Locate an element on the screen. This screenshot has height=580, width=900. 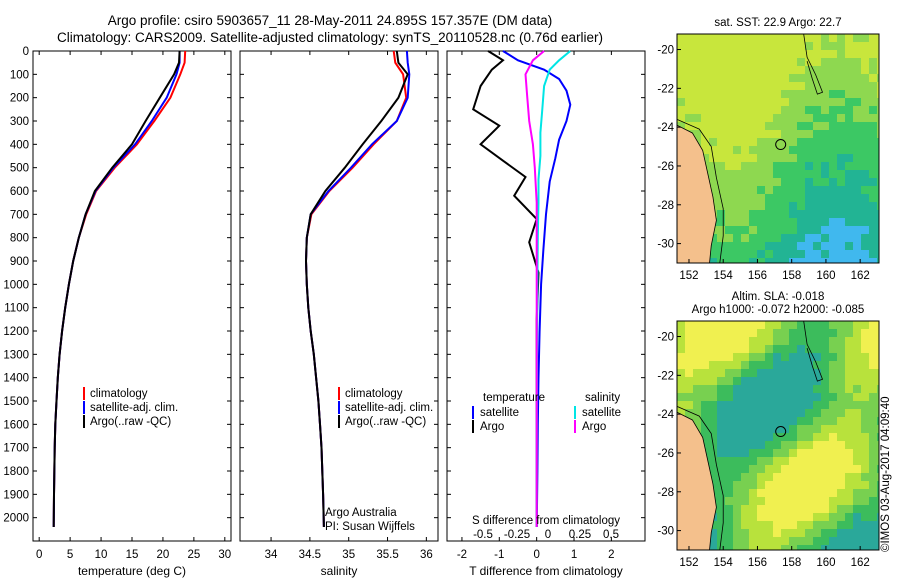
map-frame is located at coordinates (778, 435).